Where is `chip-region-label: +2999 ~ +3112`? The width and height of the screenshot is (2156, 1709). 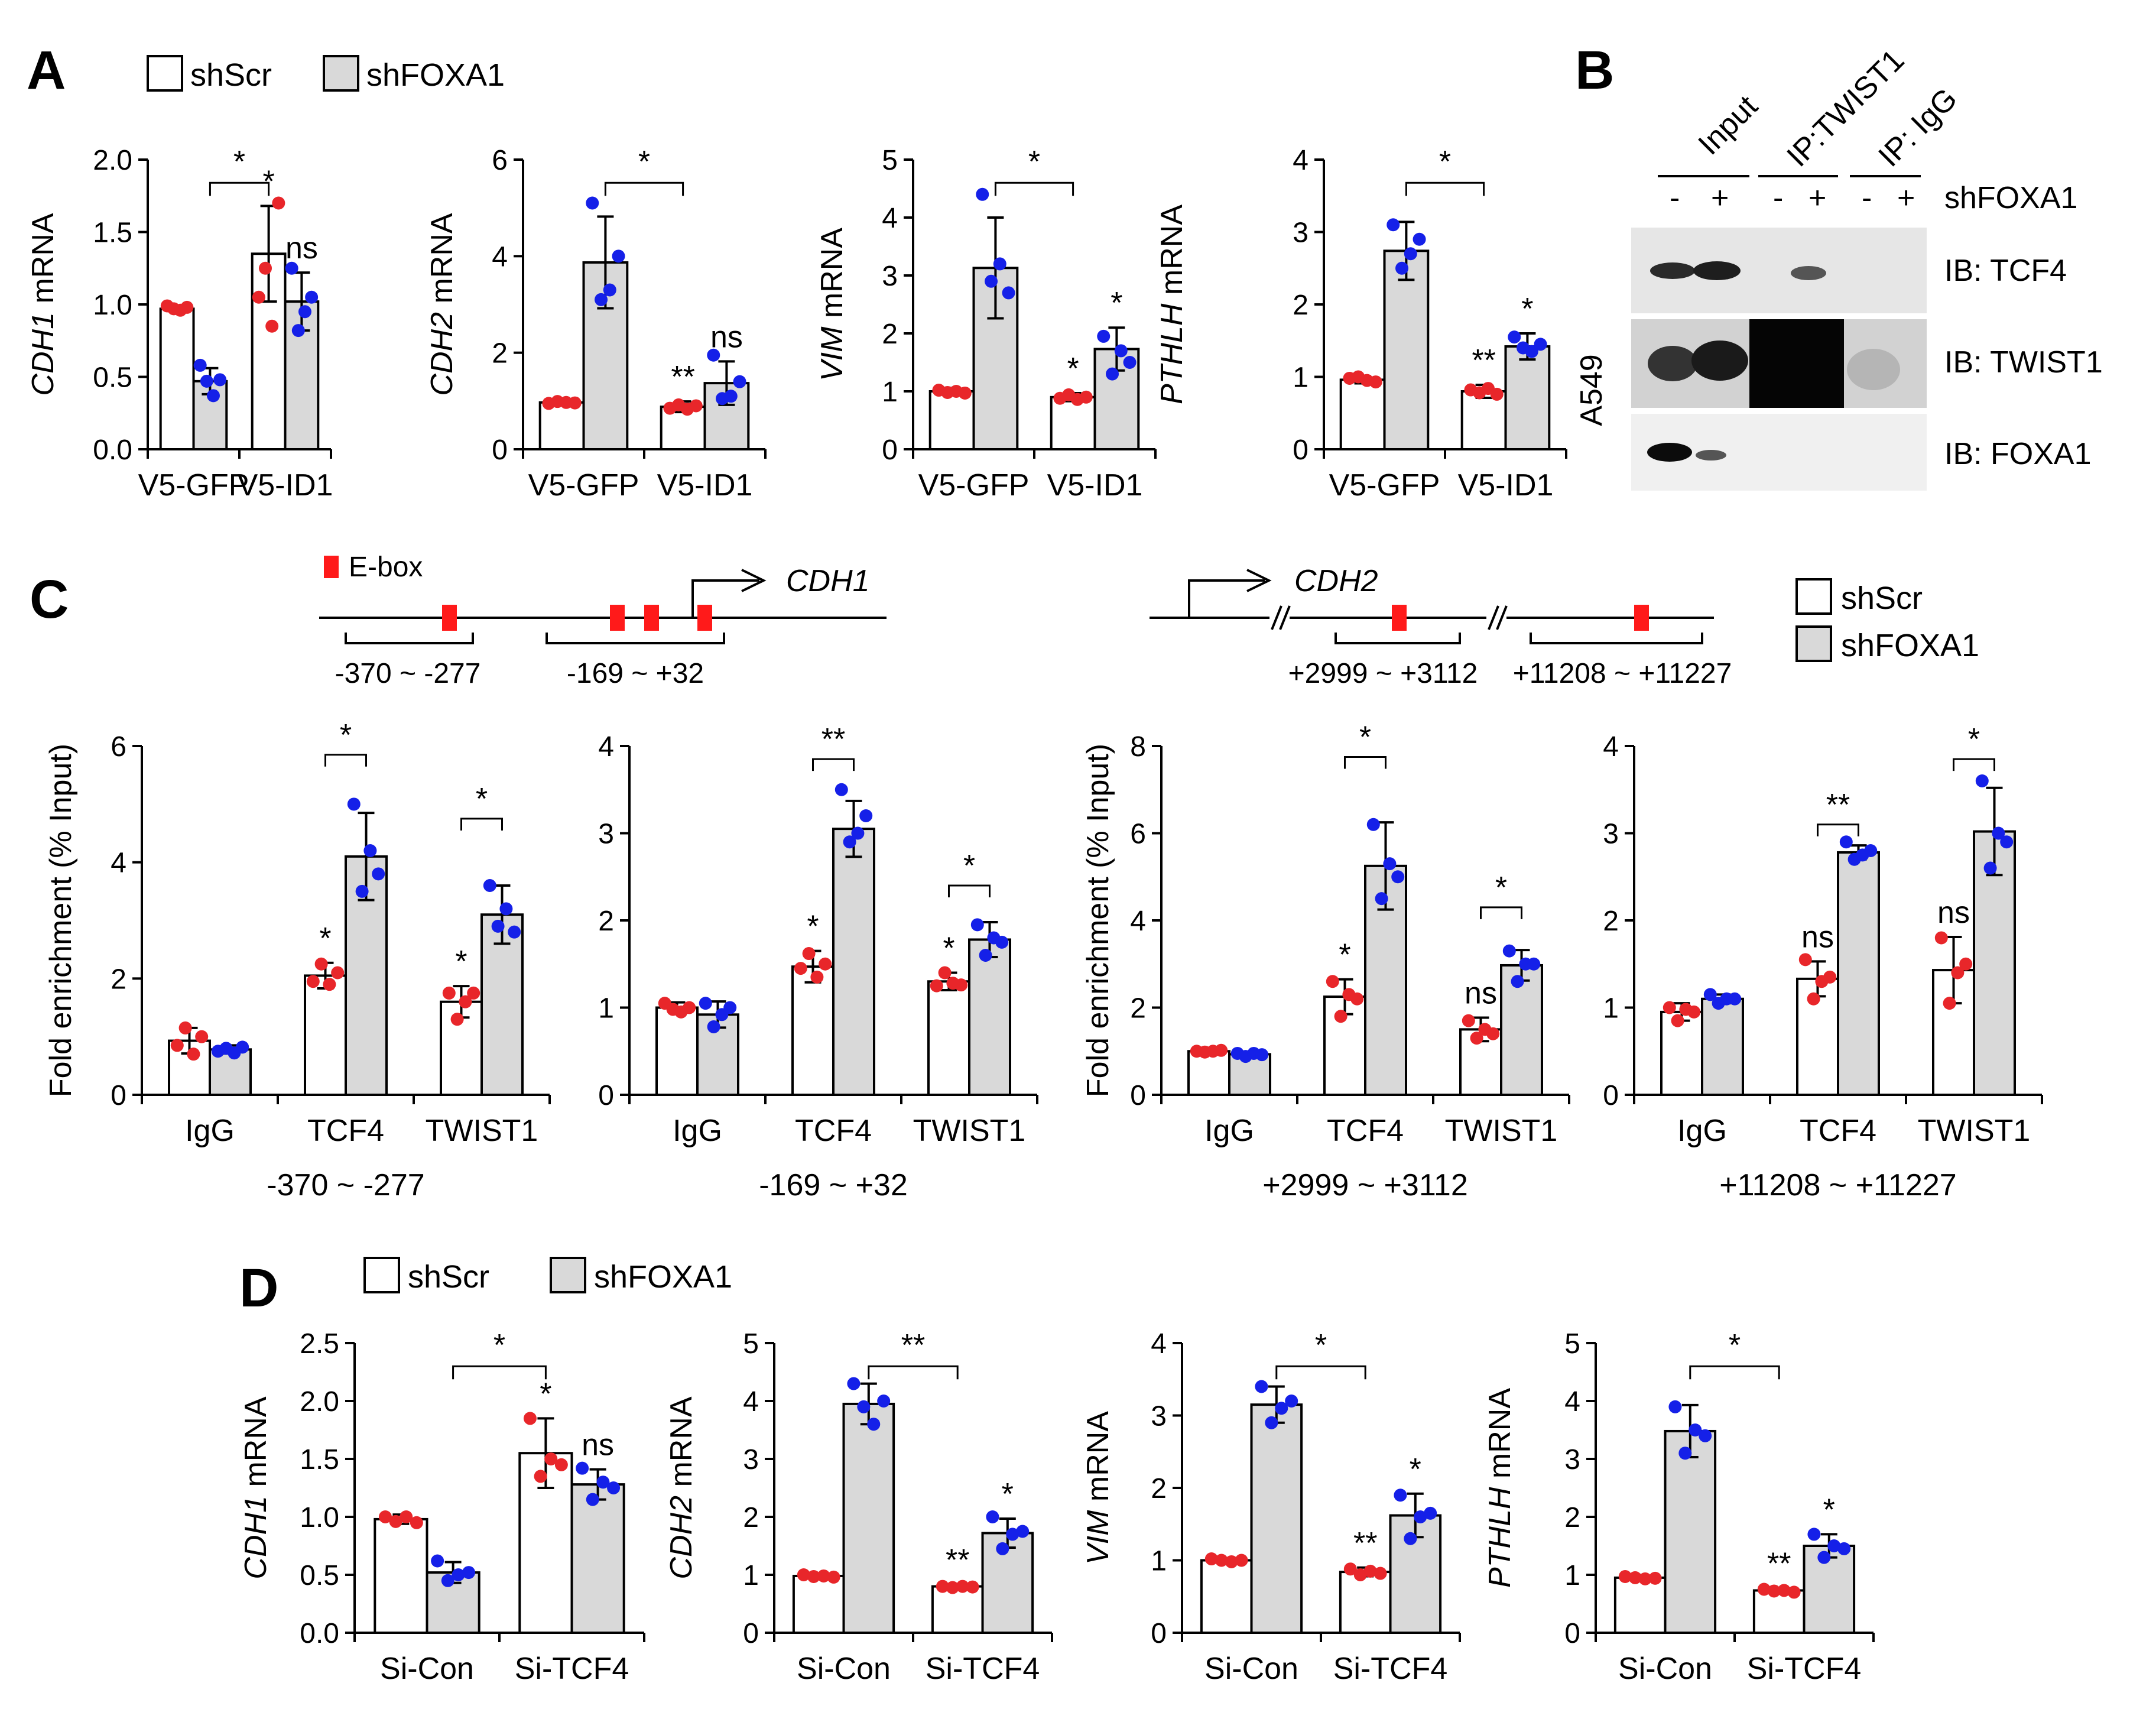 chip-region-label: +2999 ~ +3112 is located at coordinates (1383, 673).